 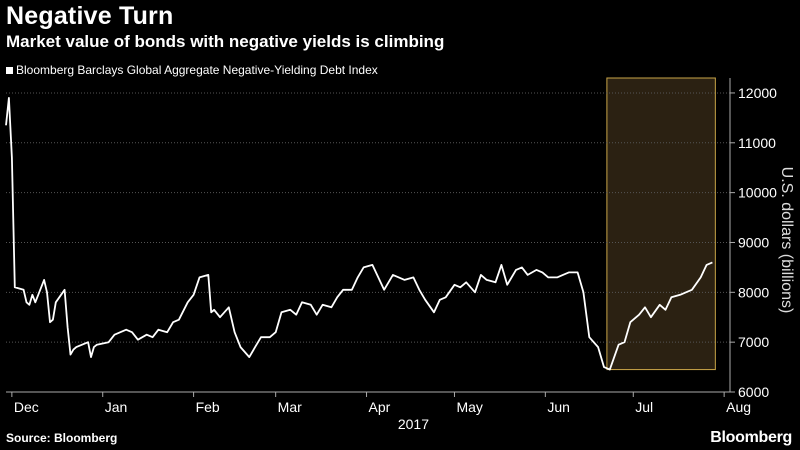 I want to click on y-tick-label-10000: 10000, so click(x=757, y=193).